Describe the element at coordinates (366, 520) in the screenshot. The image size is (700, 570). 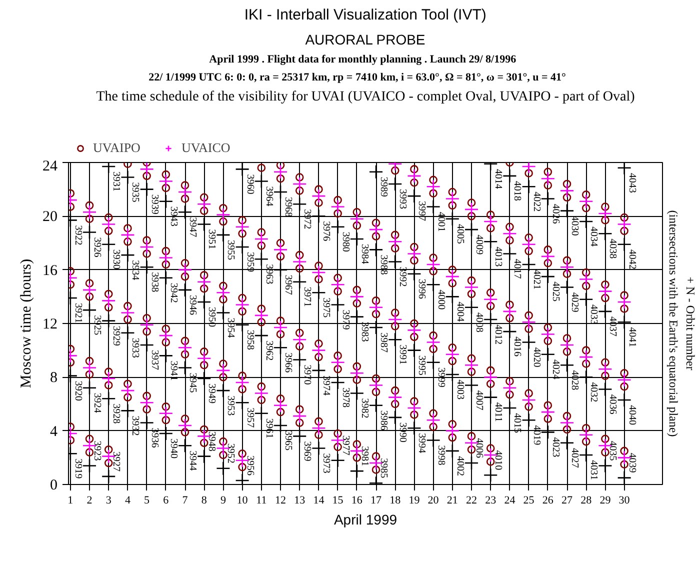
I see `x-axis-title: April 1999` at that location.